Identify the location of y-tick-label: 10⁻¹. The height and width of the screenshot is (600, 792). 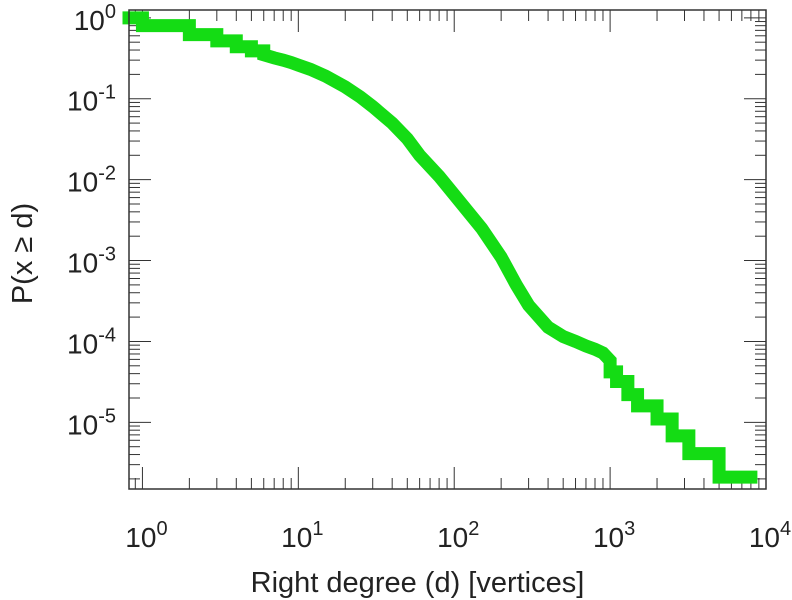
(91, 99).